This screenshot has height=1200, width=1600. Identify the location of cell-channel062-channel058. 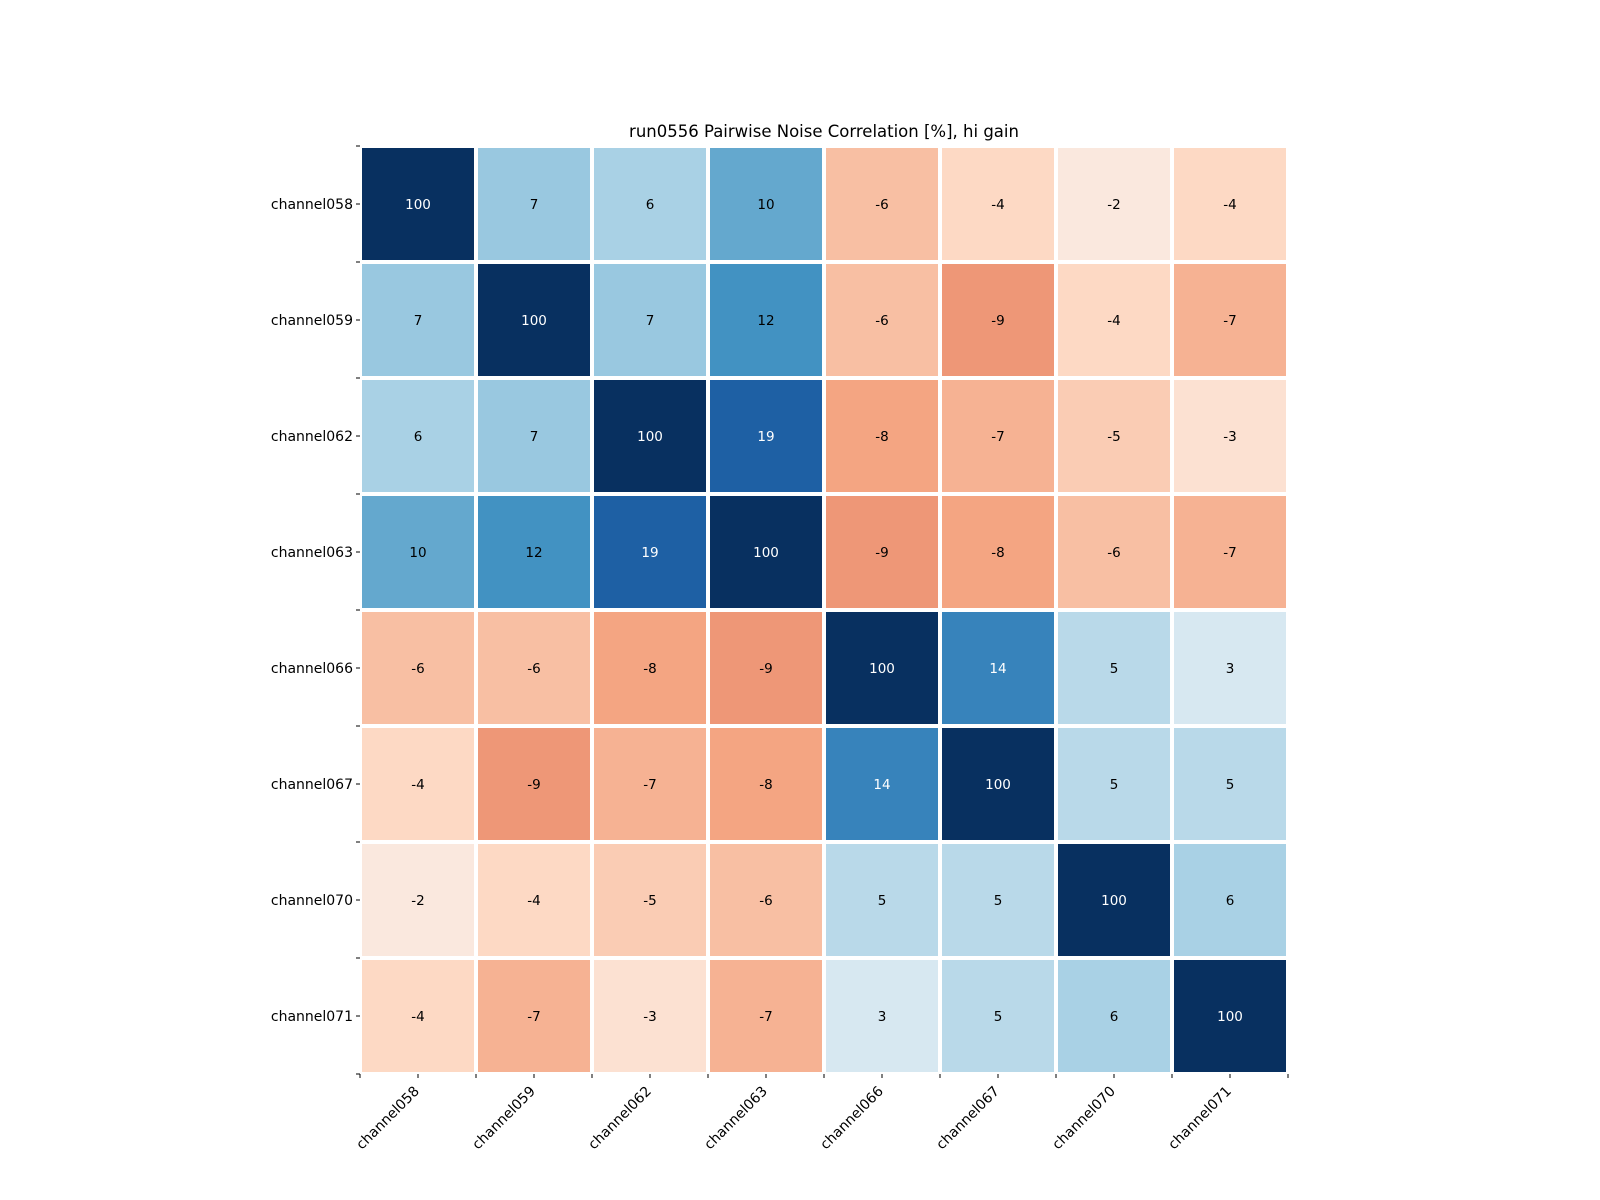
(418, 436).